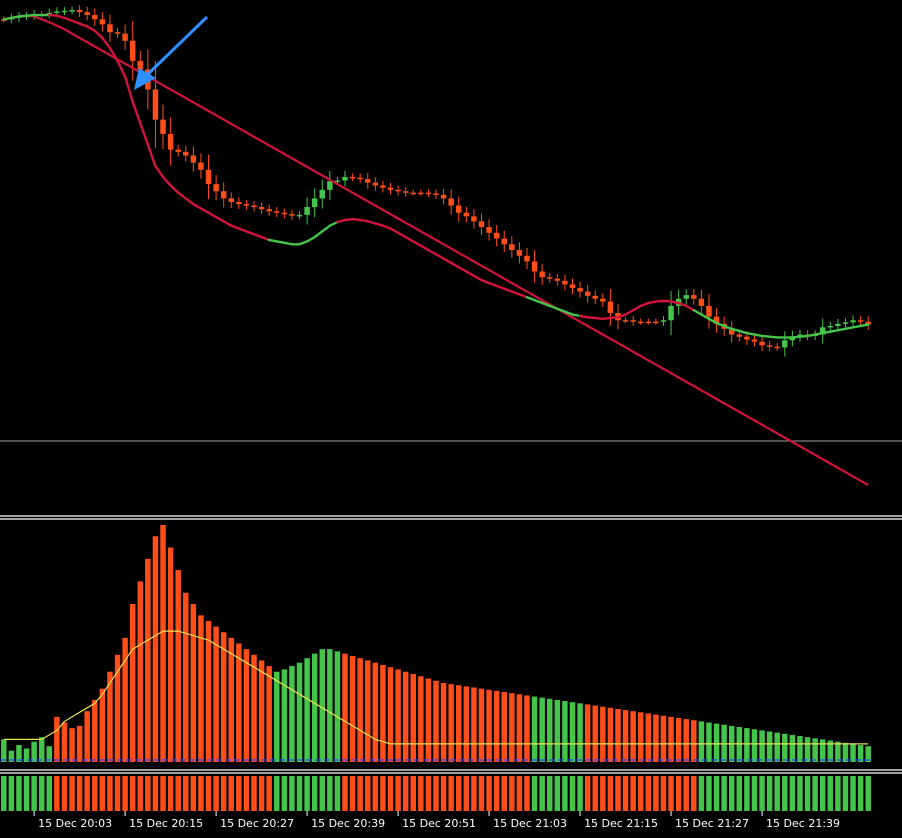  What do you see at coordinates (803, 823) in the screenshot?
I see `x-tick-label: 15 Dec 21:39` at bounding box center [803, 823].